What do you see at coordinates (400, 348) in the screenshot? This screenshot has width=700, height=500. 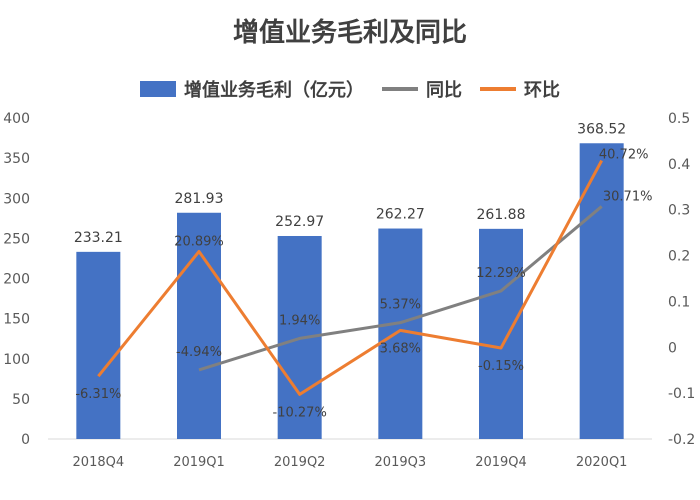 I see `qoq-data-label: 3.68%` at bounding box center [400, 348].